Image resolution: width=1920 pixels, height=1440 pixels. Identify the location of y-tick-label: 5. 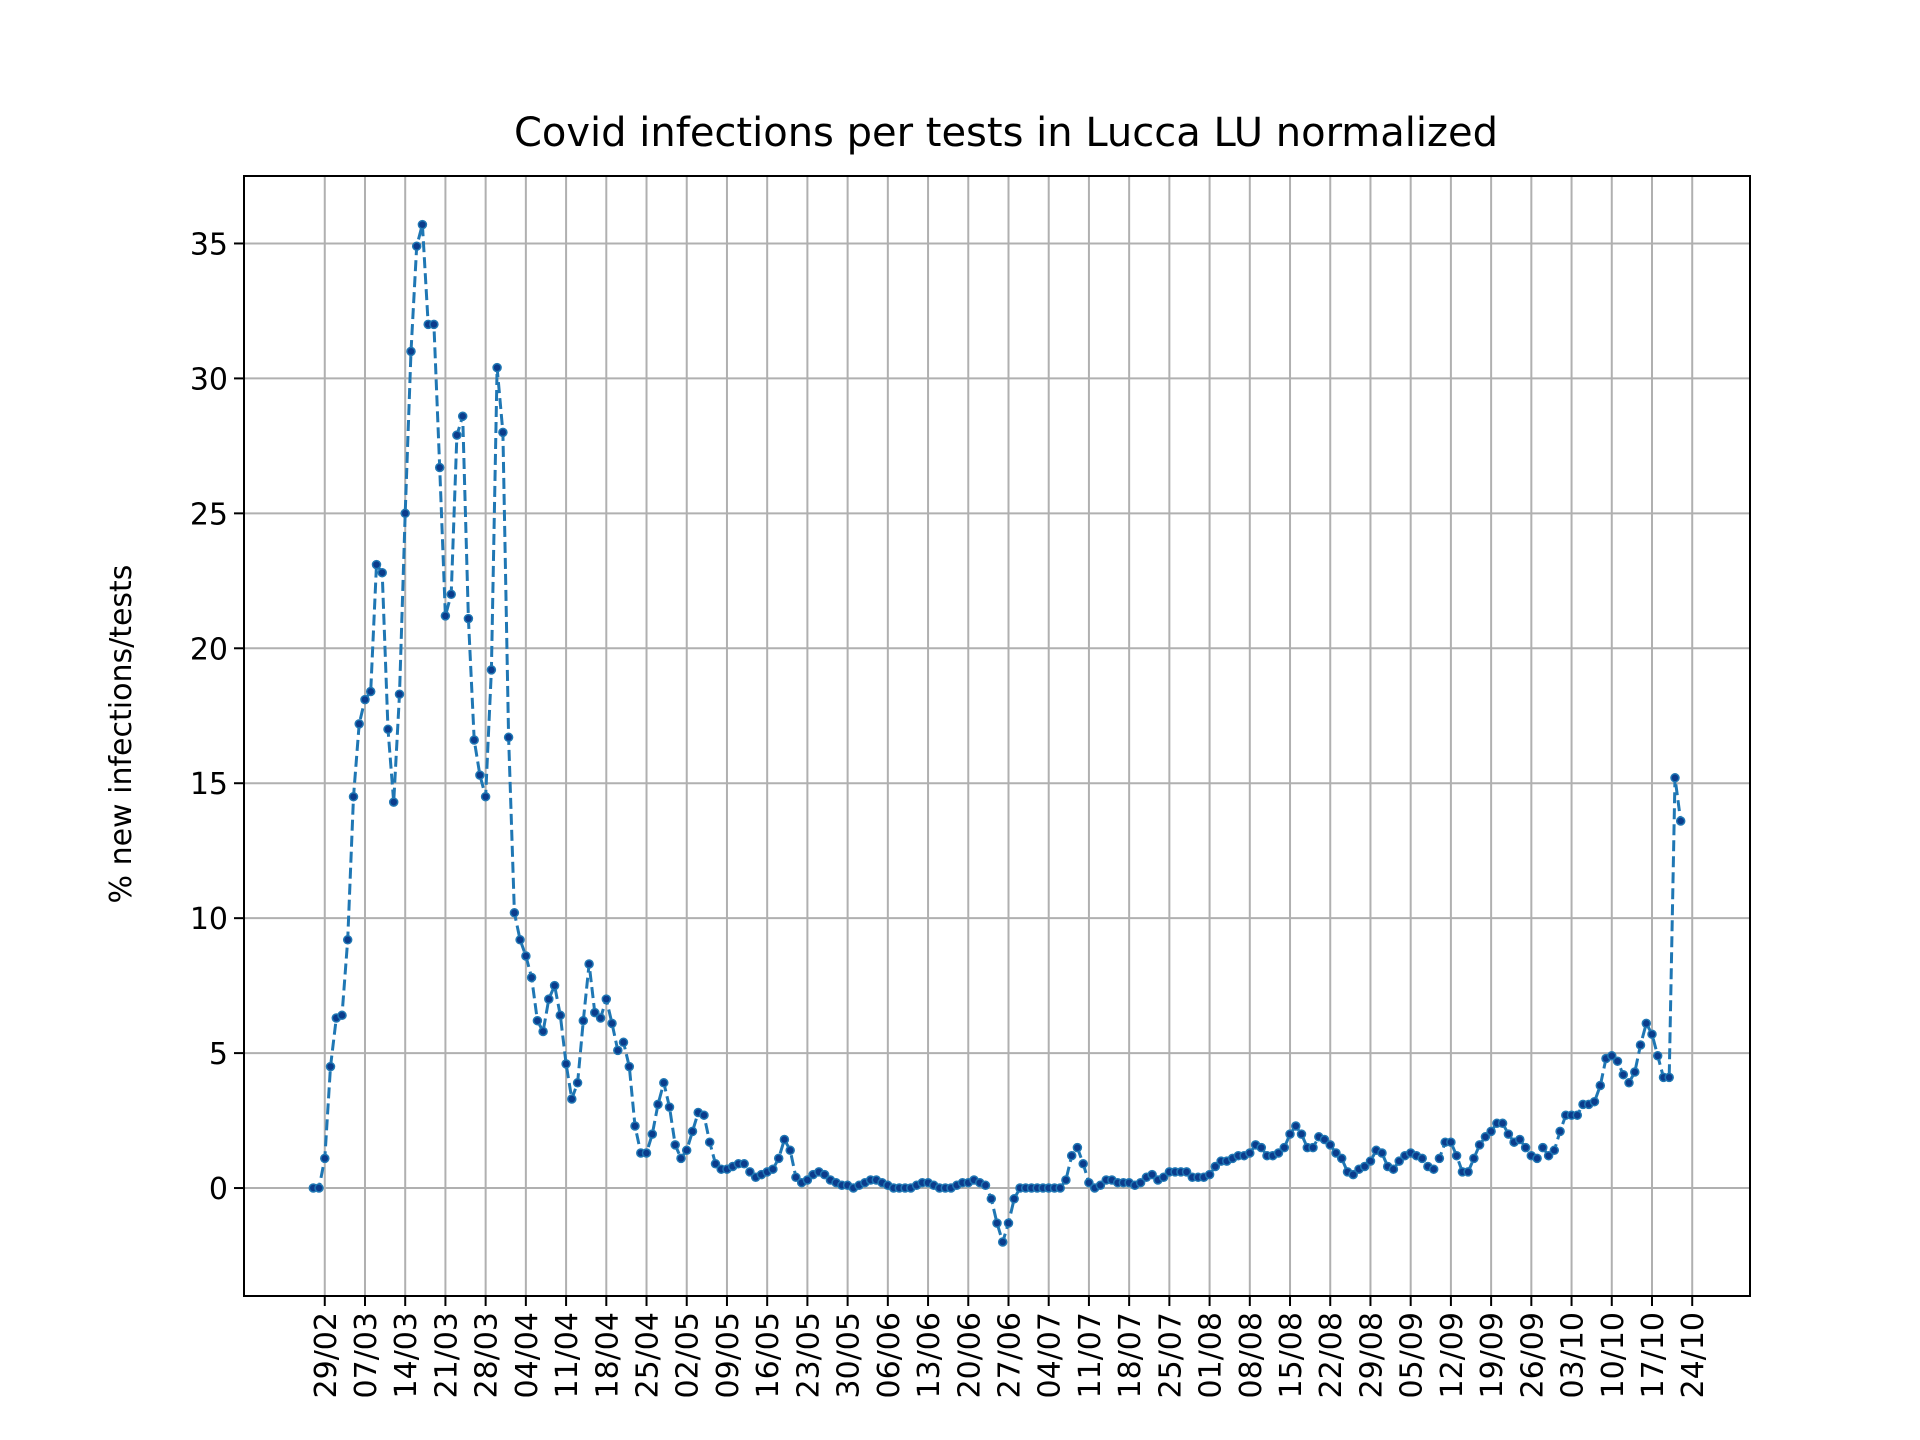
(218, 1054).